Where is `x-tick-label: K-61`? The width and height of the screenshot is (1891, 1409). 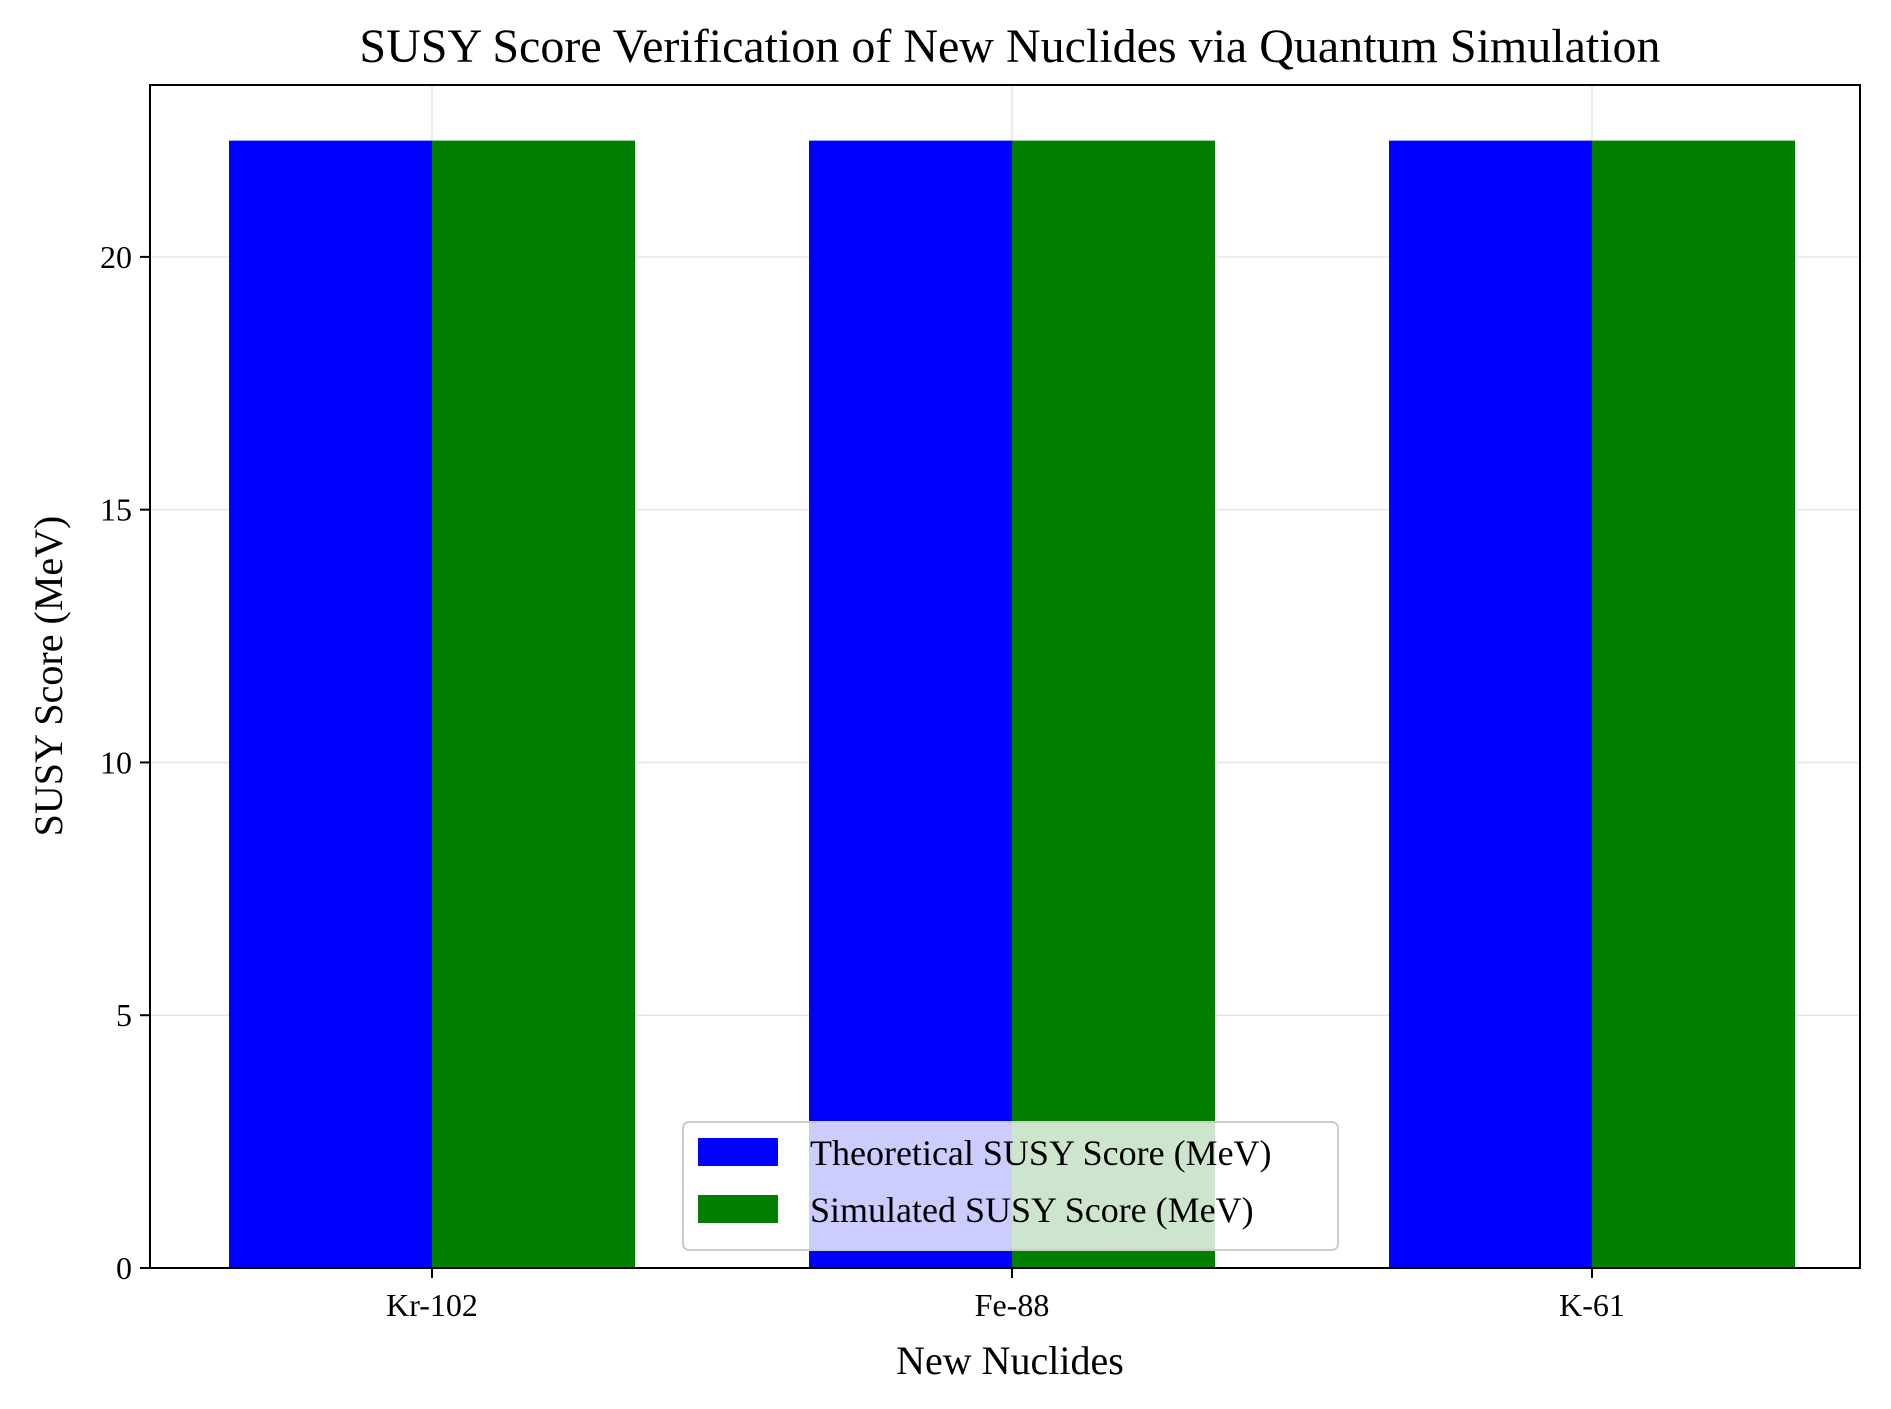
x-tick-label: K-61 is located at coordinates (1592, 1305).